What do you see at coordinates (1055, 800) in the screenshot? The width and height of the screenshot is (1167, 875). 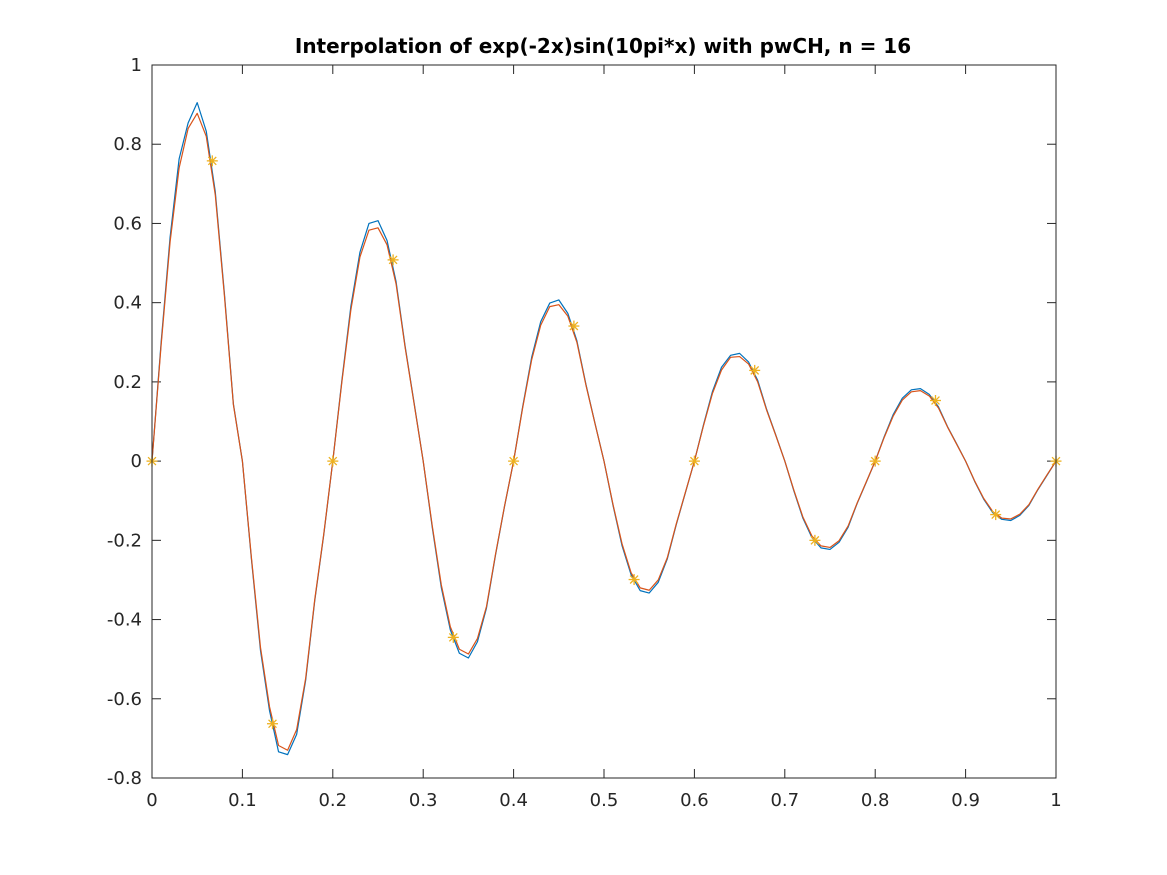 I see `x-tick-label: 1` at bounding box center [1055, 800].